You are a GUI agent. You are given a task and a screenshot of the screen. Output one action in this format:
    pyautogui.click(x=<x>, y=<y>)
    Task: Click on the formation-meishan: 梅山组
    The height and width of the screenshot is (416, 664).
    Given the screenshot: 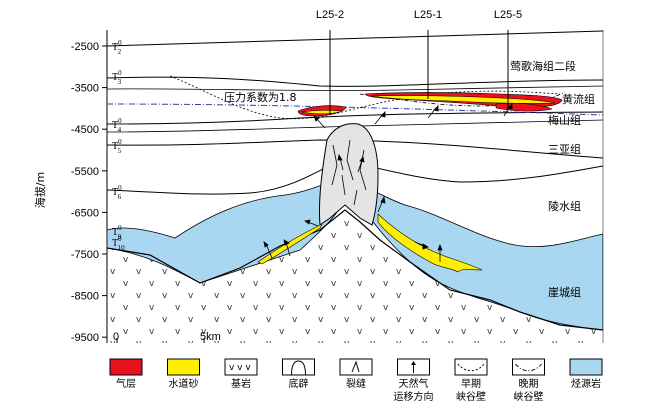 What is the action you would take?
    pyautogui.click(x=564, y=120)
    